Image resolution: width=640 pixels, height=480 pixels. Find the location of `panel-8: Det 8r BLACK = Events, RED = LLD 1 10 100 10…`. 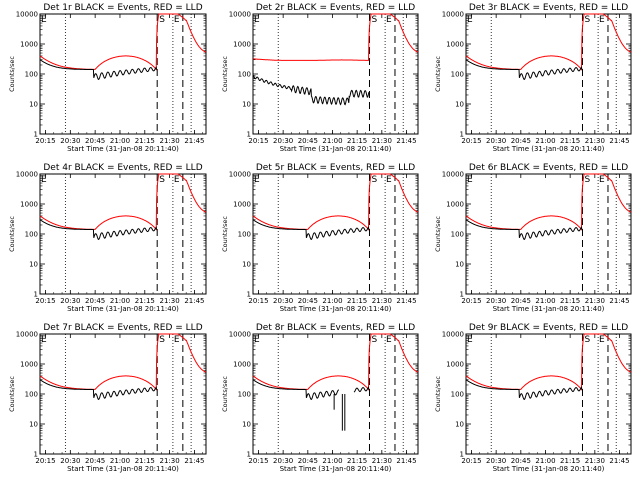

panel-8: Det 8r BLACK = Events, RED = LLD 1 10 100 10… is located at coordinates (320, 398).